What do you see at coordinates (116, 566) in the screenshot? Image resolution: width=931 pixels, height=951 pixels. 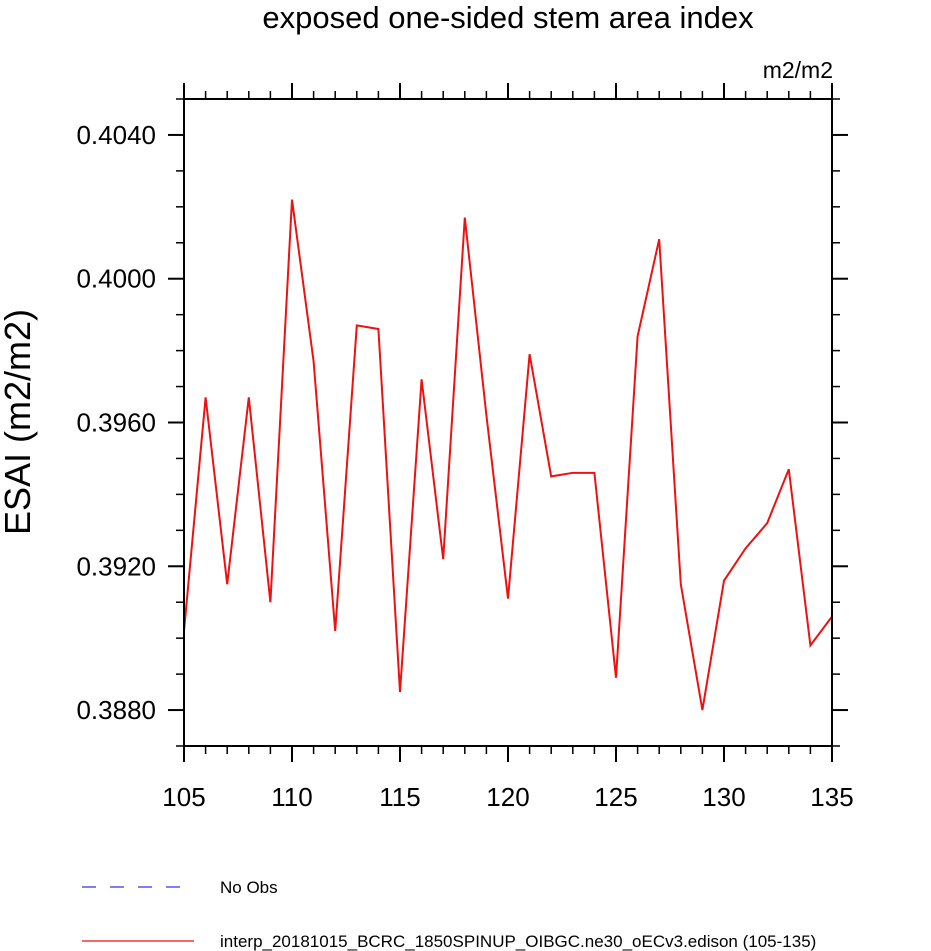 I see `y-tick-label: 0.3920` at bounding box center [116, 566].